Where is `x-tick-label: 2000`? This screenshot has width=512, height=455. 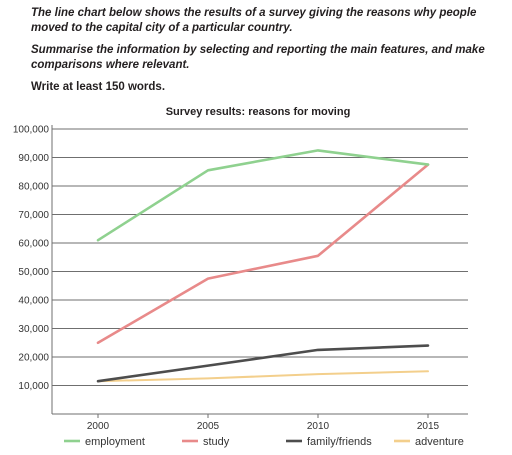 x-tick-label: 2000 is located at coordinates (98, 426).